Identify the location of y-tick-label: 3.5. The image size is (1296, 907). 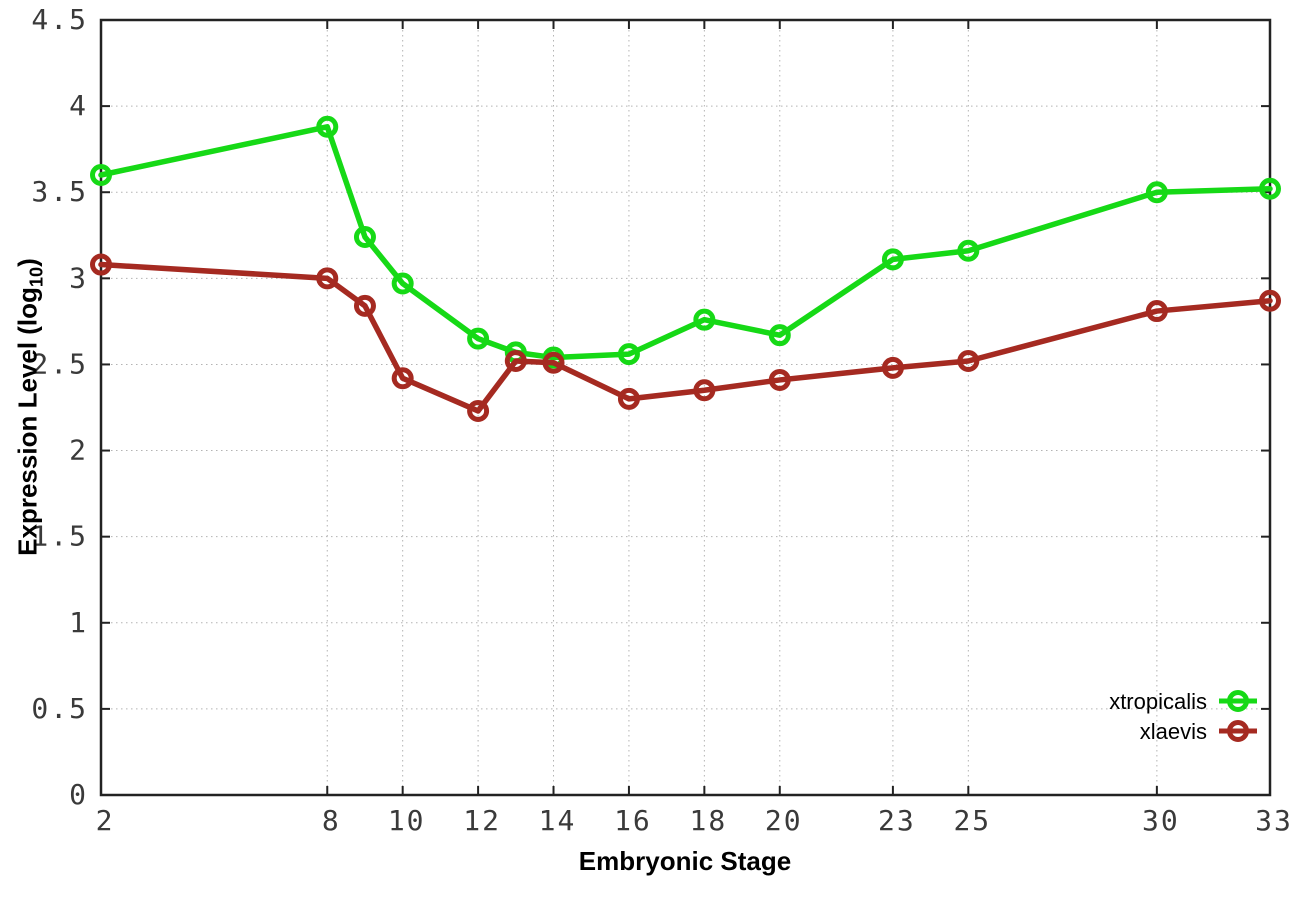
(59, 191).